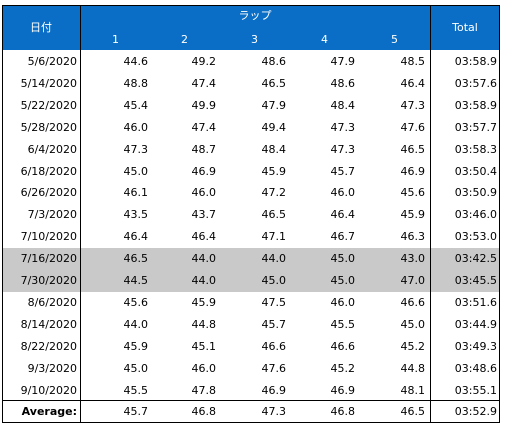  Describe the element at coordinates (204, 324) in the screenshot. I see `lap-cell: 44.8` at that location.